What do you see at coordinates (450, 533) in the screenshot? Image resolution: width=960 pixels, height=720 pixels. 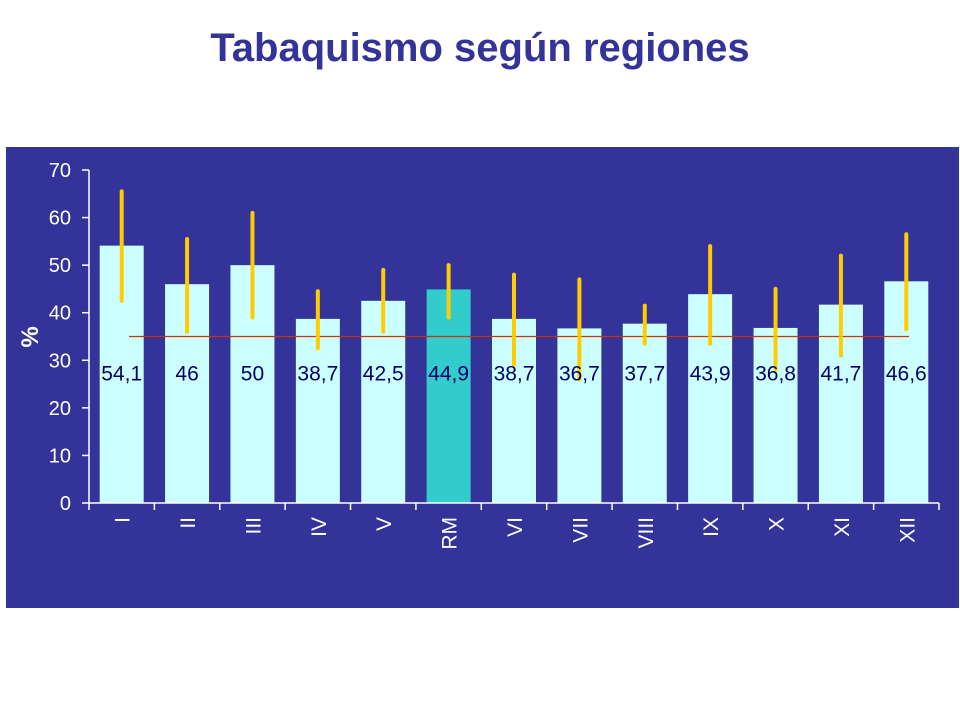 I see `x-tick-label: RM` at bounding box center [450, 533].